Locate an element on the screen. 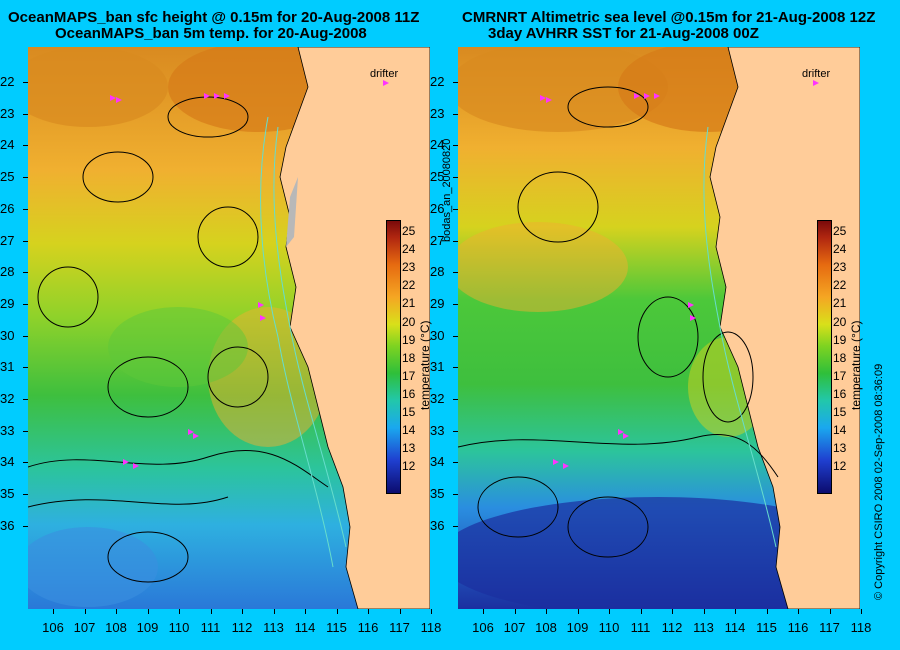  x-tick-label-116: 116 is located at coordinates (368, 627).